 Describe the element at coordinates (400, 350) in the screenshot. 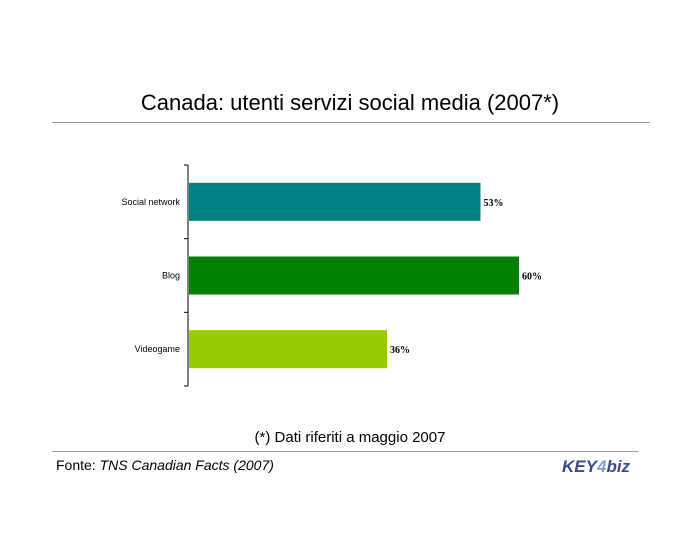

I see `data-label: 36%` at that location.